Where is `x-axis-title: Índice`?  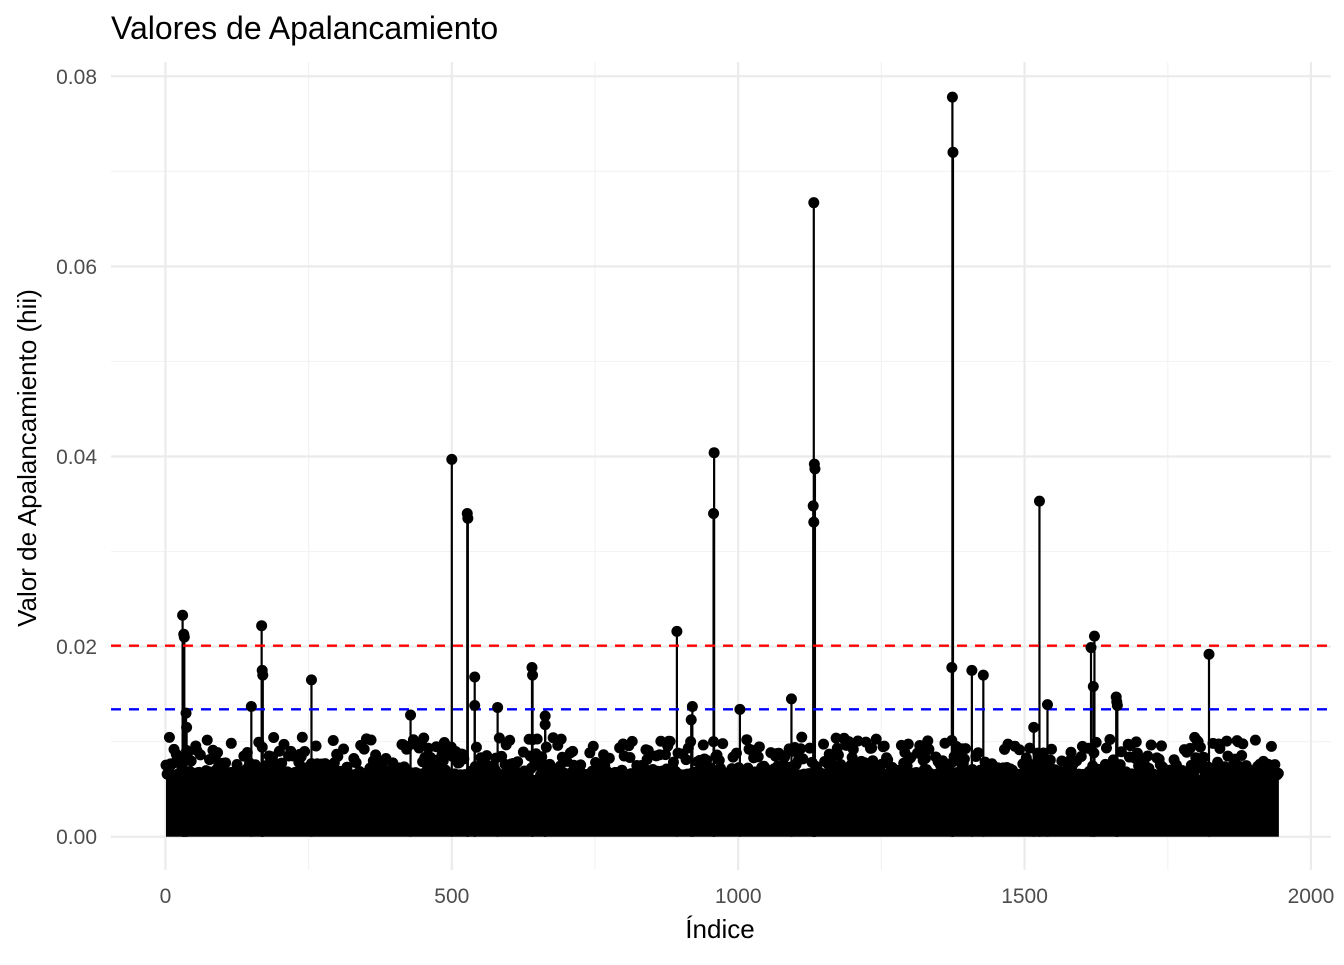 x-axis-title: Índice is located at coordinates (719, 929).